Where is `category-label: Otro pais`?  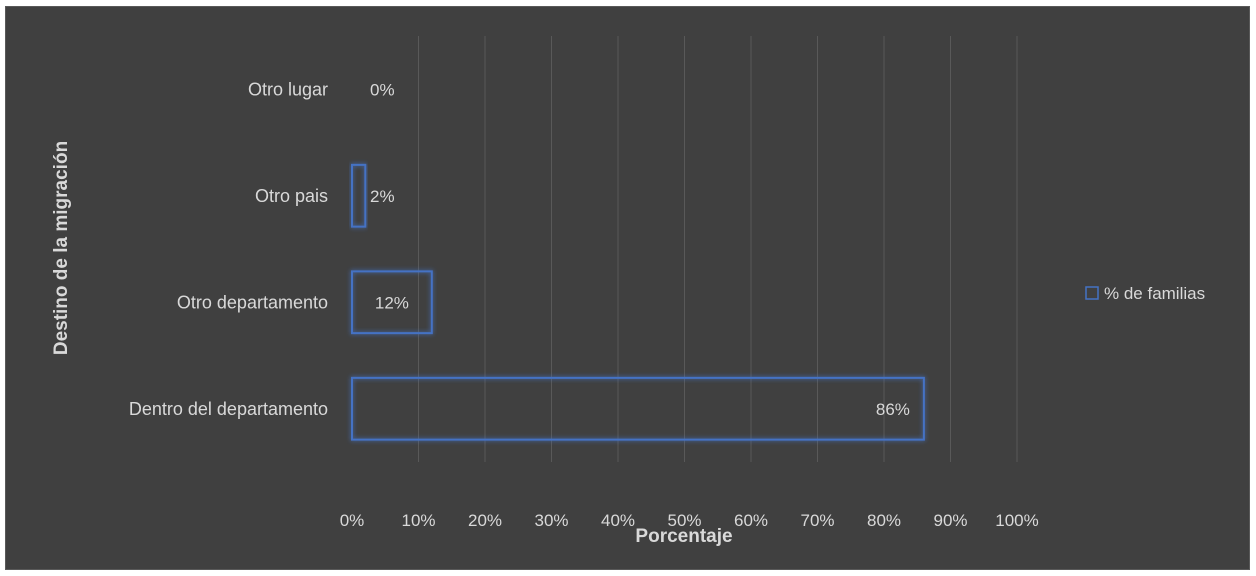
category-label: Otro pais is located at coordinates (291, 196).